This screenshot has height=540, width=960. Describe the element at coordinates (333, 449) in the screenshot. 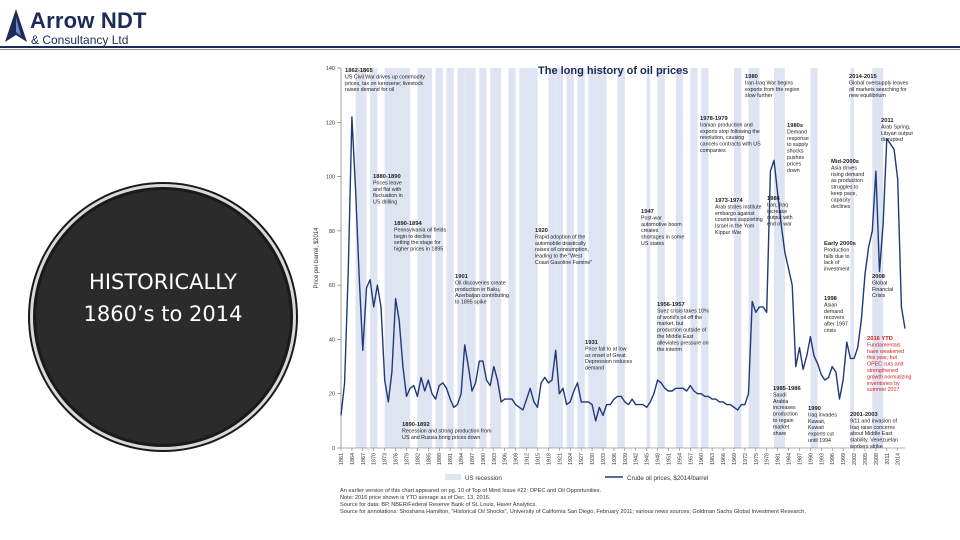

I see `y-tick-label: 0` at that location.